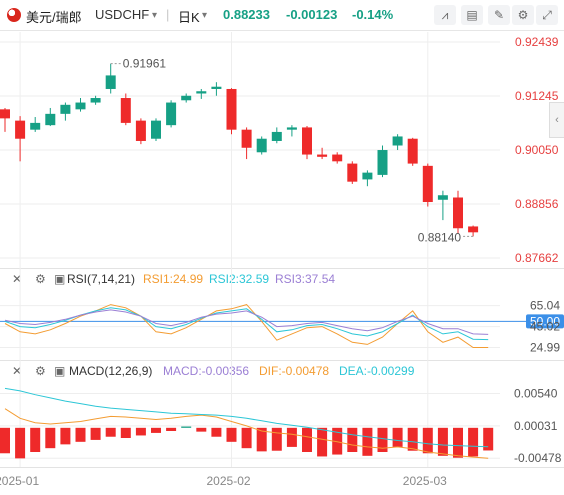  Describe the element at coordinates (545, 327) in the screenshot. I see `rsi-axis-label: 45.02` at that location.